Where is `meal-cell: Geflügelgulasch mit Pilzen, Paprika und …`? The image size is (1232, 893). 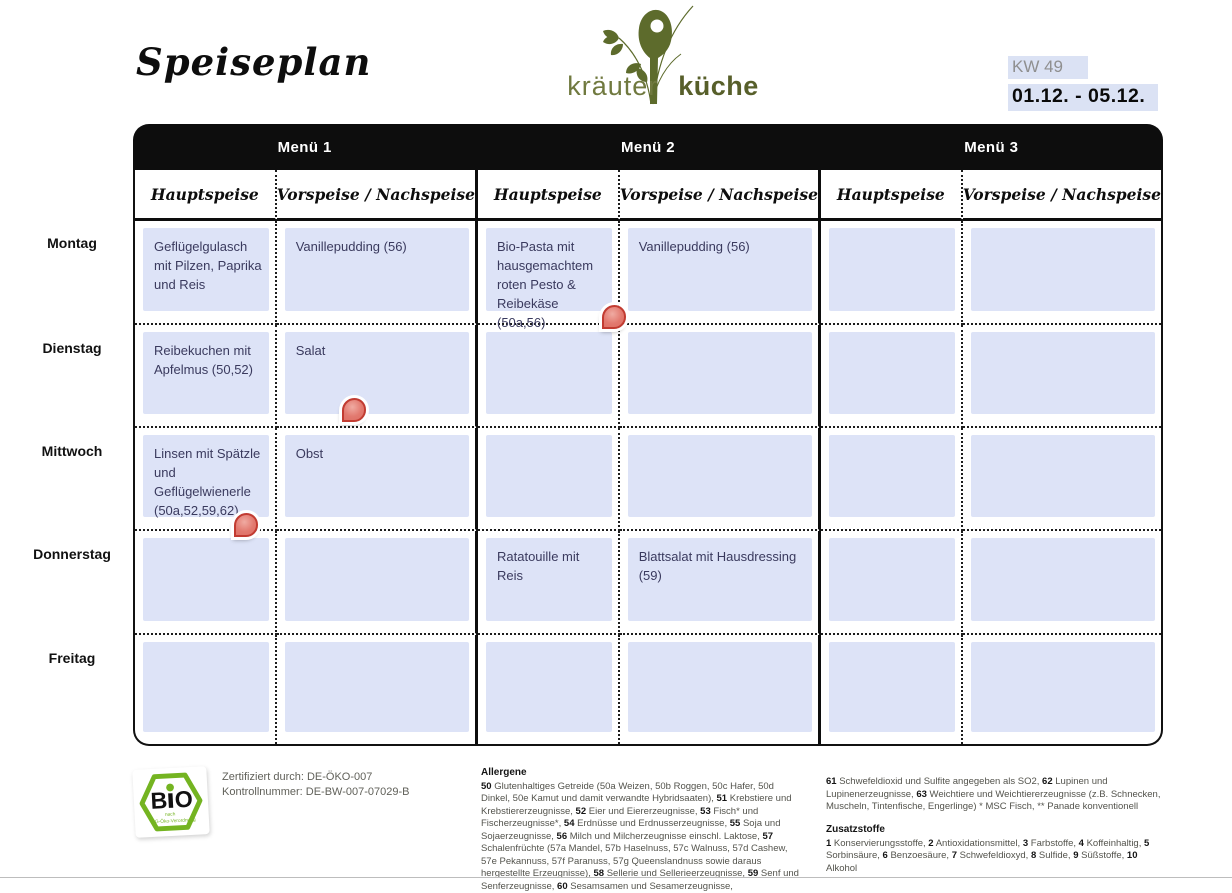
meal-cell: Geflügelgulasch mit Pilzen, Paprika und … is located at coordinates (206, 273).